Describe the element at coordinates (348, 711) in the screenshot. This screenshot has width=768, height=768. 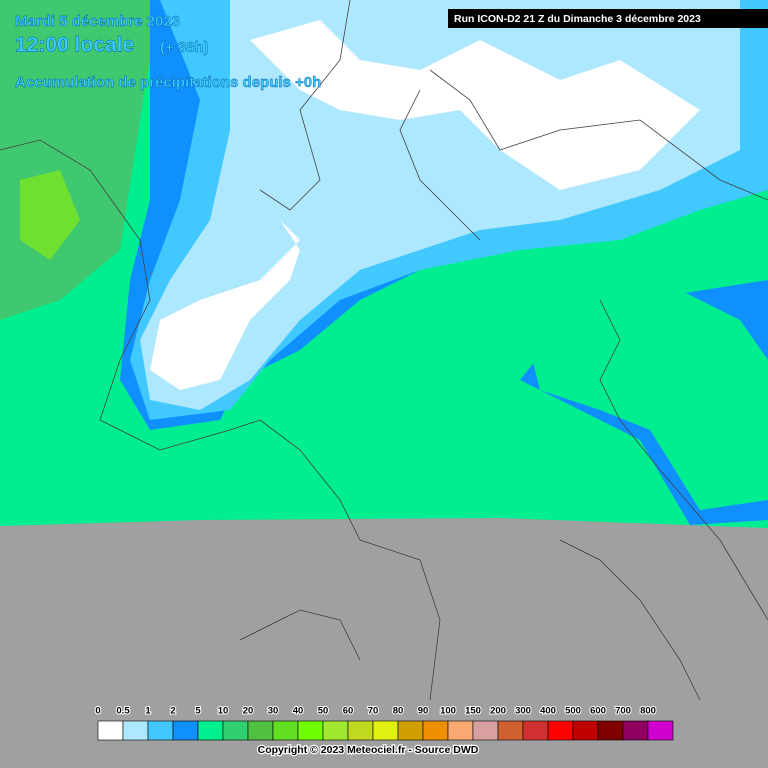
I see `legend-label: 60` at that location.